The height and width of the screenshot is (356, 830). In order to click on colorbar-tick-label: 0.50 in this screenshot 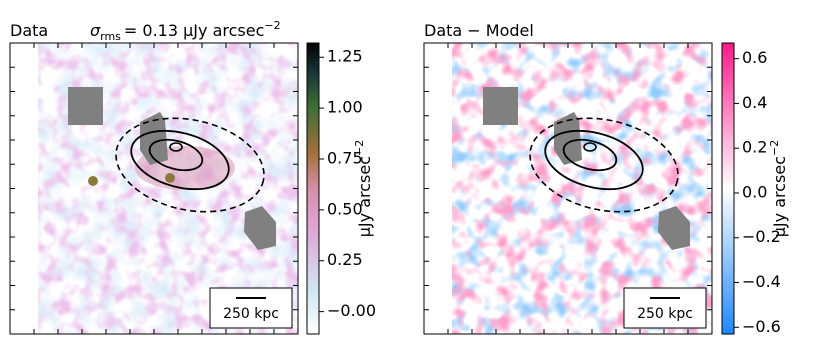, I will do `click(345, 208)`.